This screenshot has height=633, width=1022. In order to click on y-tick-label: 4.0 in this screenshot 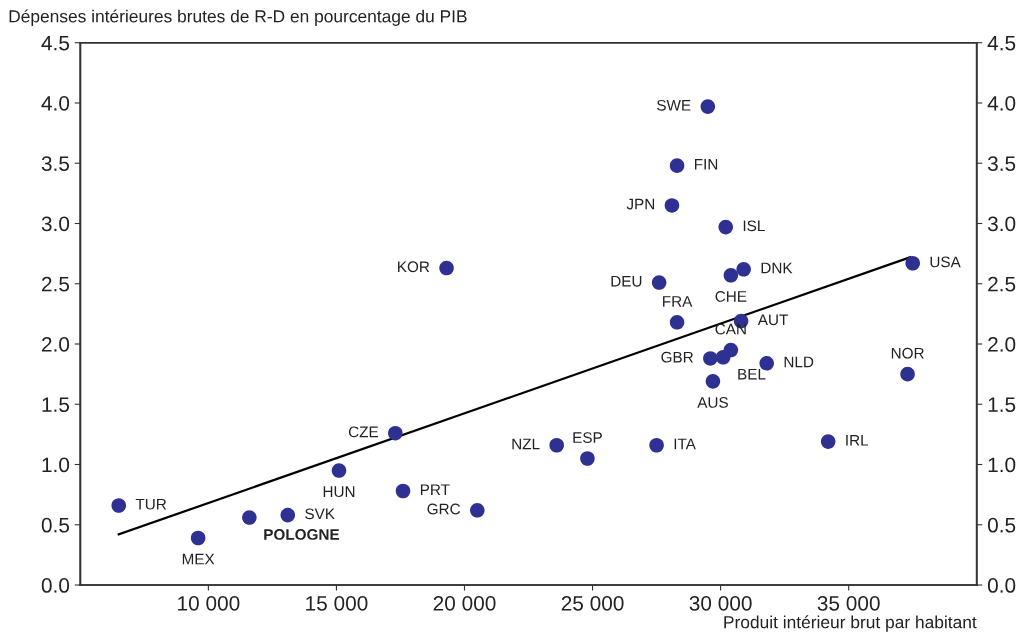, I will do `click(55, 103)`.